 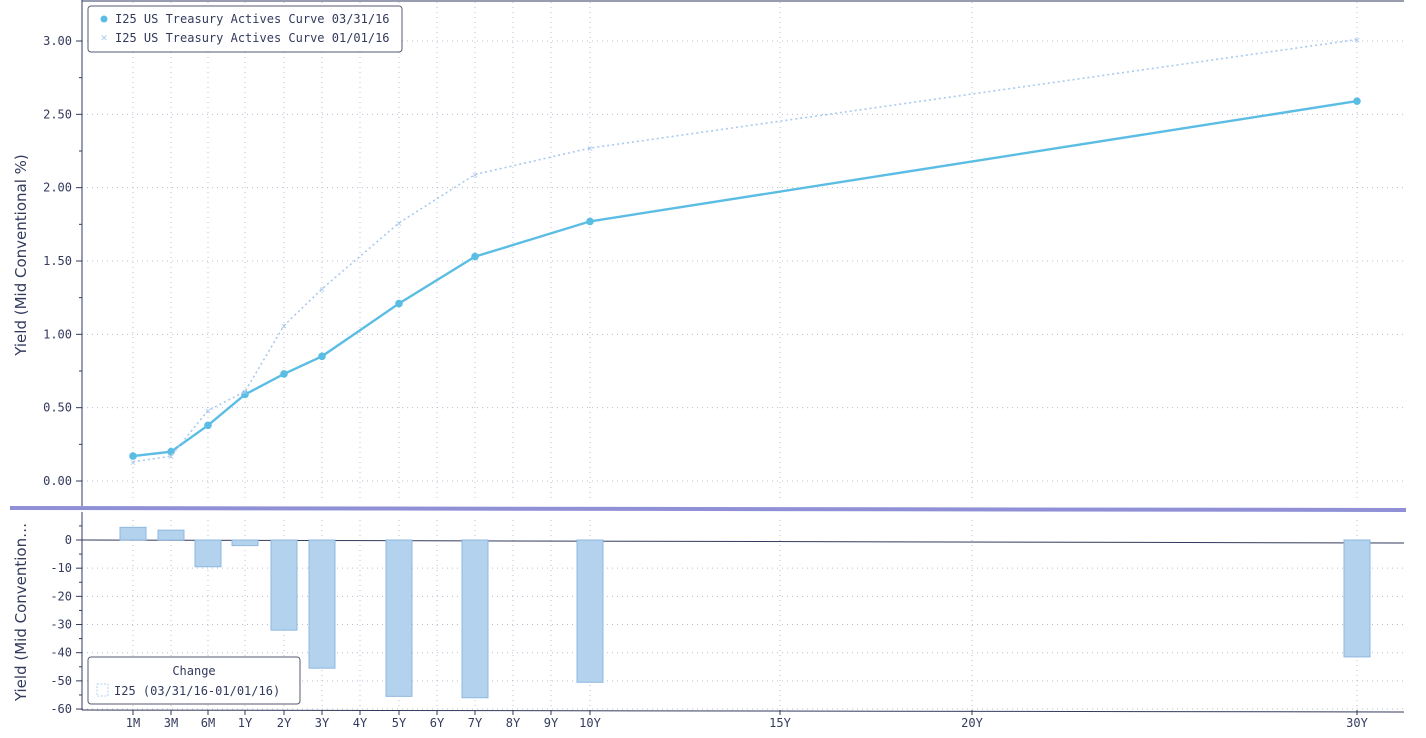 What do you see at coordinates (245, 723) in the screenshot?
I see `x-tick-label: 1Y` at bounding box center [245, 723].